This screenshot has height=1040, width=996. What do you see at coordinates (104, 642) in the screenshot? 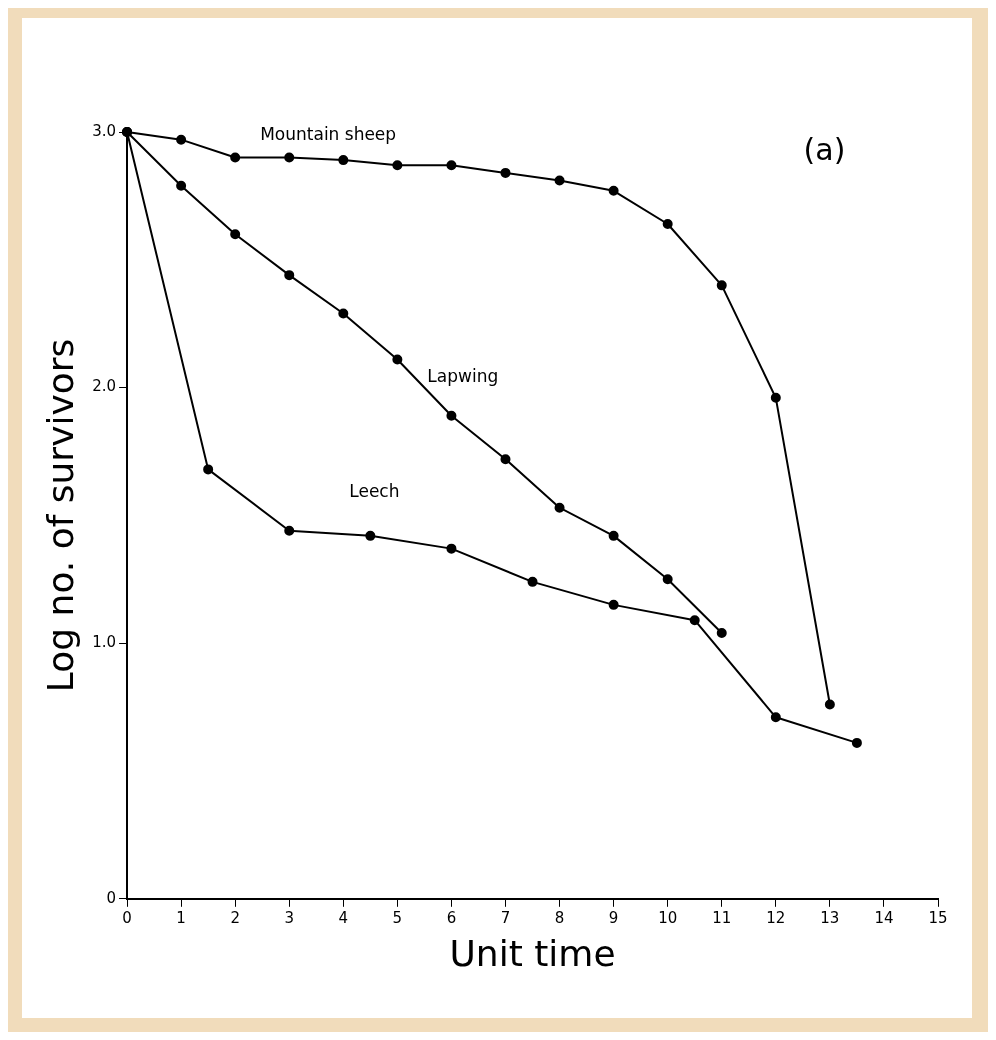
I see `y-tick-label: 1.0` at bounding box center [104, 642].